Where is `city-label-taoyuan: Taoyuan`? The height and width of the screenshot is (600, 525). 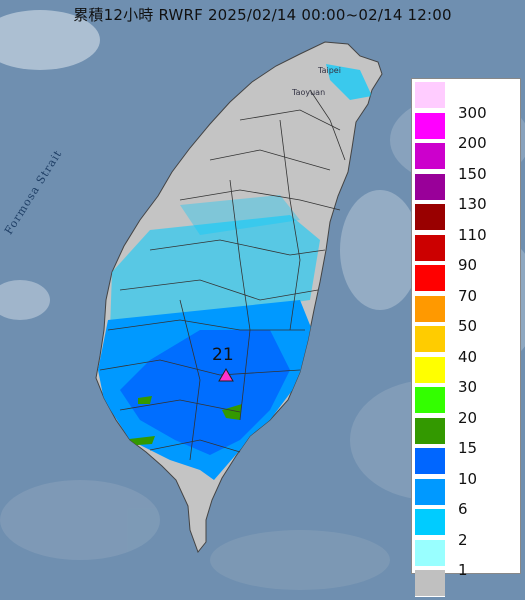 city-label-taoyuan: Taoyuan is located at coordinates (309, 92).